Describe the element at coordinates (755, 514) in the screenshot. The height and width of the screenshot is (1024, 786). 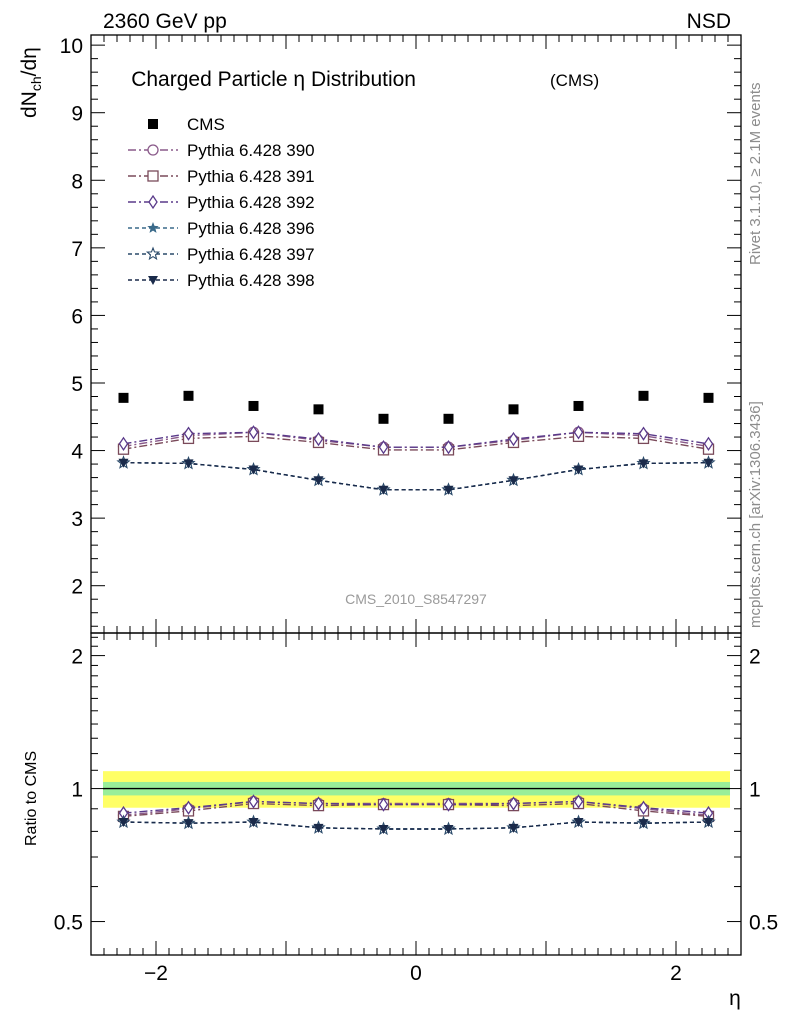
I see `mcplots-label: mcplots.cern.ch [arXiv:1306.3436]` at that location.